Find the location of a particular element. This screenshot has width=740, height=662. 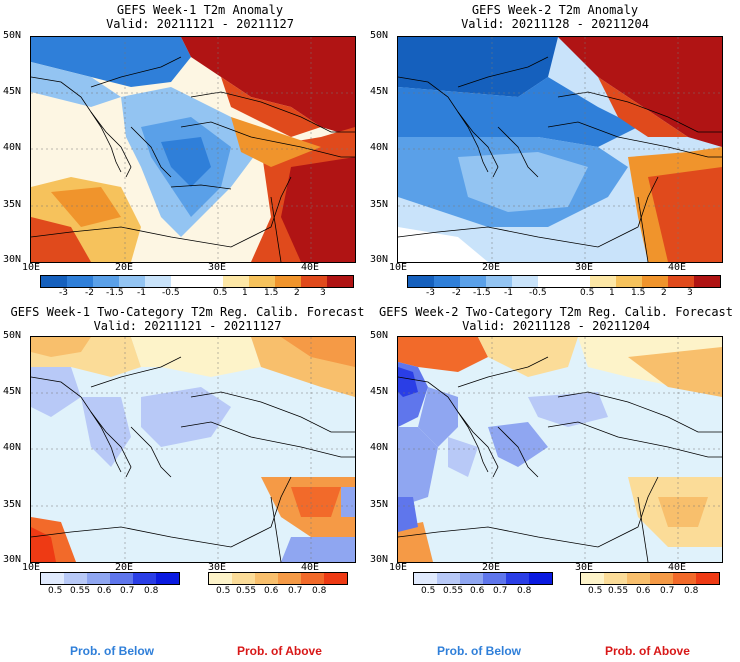

colorbar-label: -0.5 is located at coordinates (171, 293).